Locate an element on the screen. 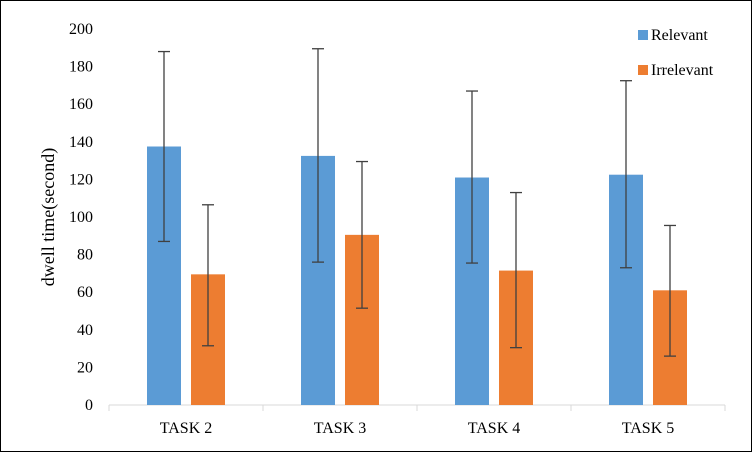 The image size is (752, 452). legend-item-irrelevant: Irrelevant is located at coordinates (676, 70).